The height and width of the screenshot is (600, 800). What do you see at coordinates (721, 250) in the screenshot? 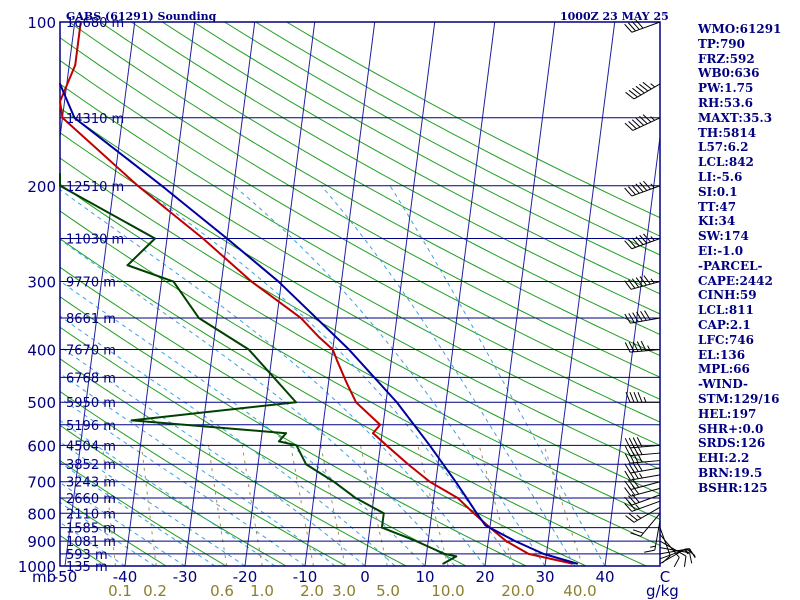
I see `index-line: EI:-1.0` at bounding box center [721, 250].